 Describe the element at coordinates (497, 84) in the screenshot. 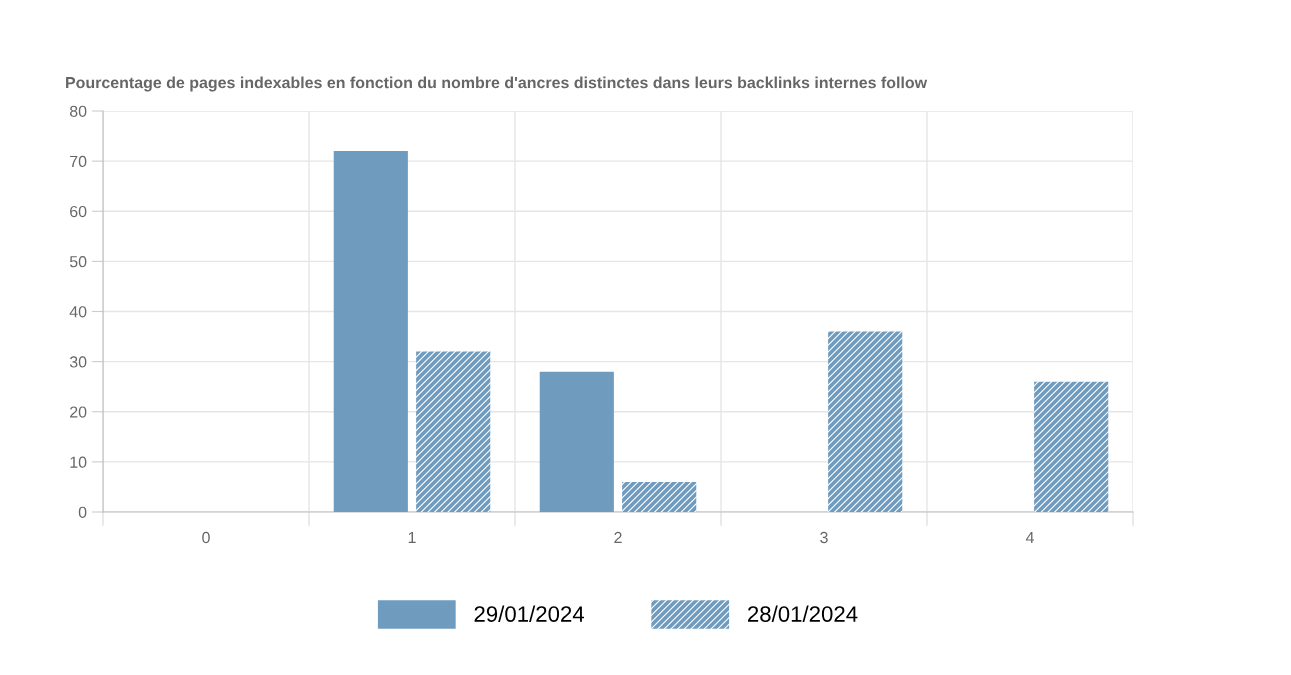

I see `chart-title: Pourcentage de pages indexables en fonction du nombre d'ancres distinctes dans leurs backlinks internes follow` at that location.